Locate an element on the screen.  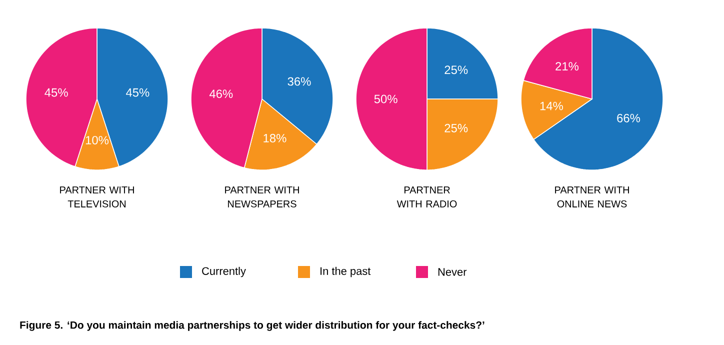
data-label: 18% is located at coordinates (275, 138).